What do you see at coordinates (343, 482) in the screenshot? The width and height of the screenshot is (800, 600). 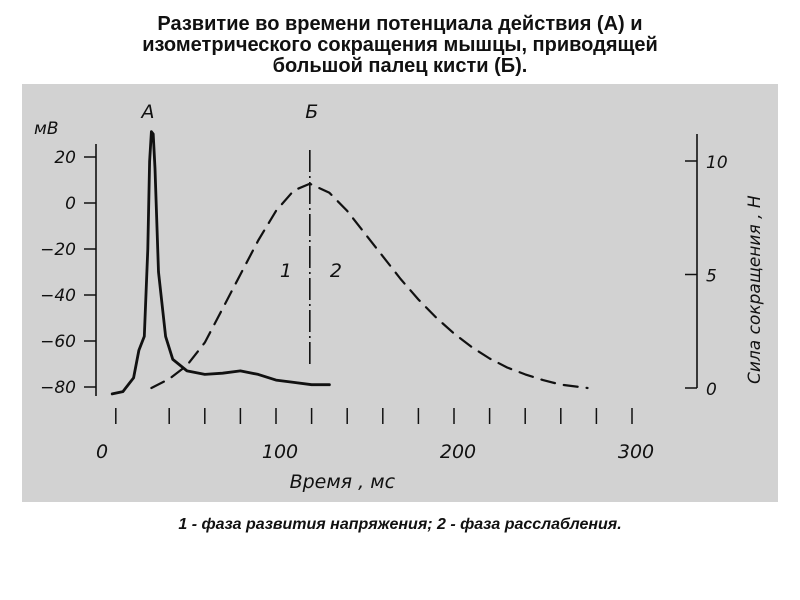 I see `x-axis-label: Время , мс` at bounding box center [343, 482].